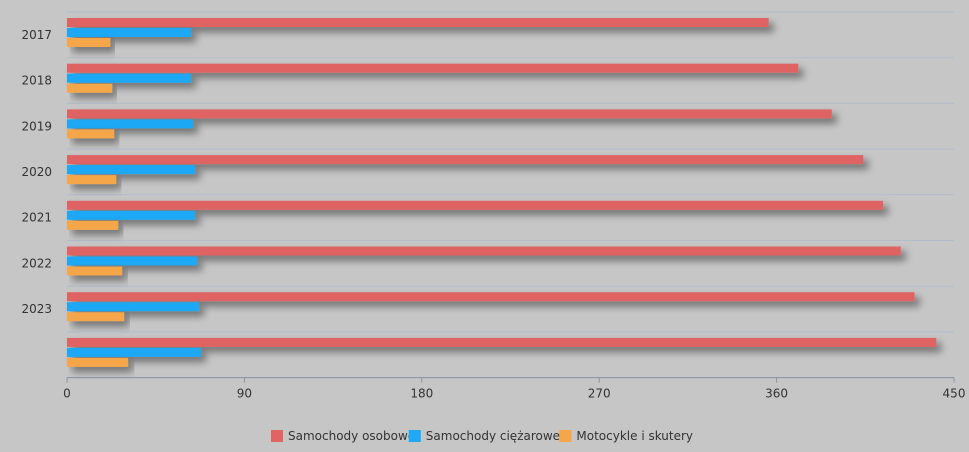 The image size is (969, 452). I want to click on y-tick-label: 2020, so click(36, 172).